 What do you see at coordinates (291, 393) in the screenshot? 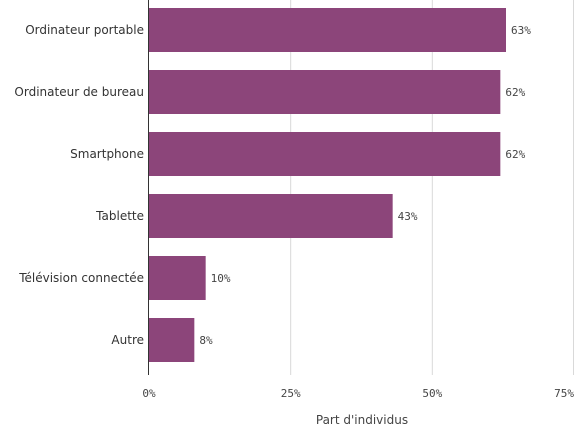
I see `x-tick-label: 25%` at bounding box center [291, 393].